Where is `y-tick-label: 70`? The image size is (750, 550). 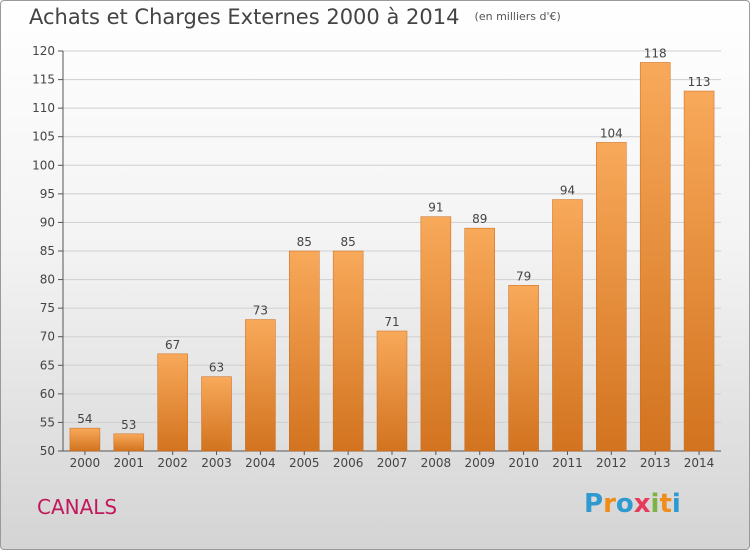 y-tick-label: 70 is located at coordinates (47, 337).